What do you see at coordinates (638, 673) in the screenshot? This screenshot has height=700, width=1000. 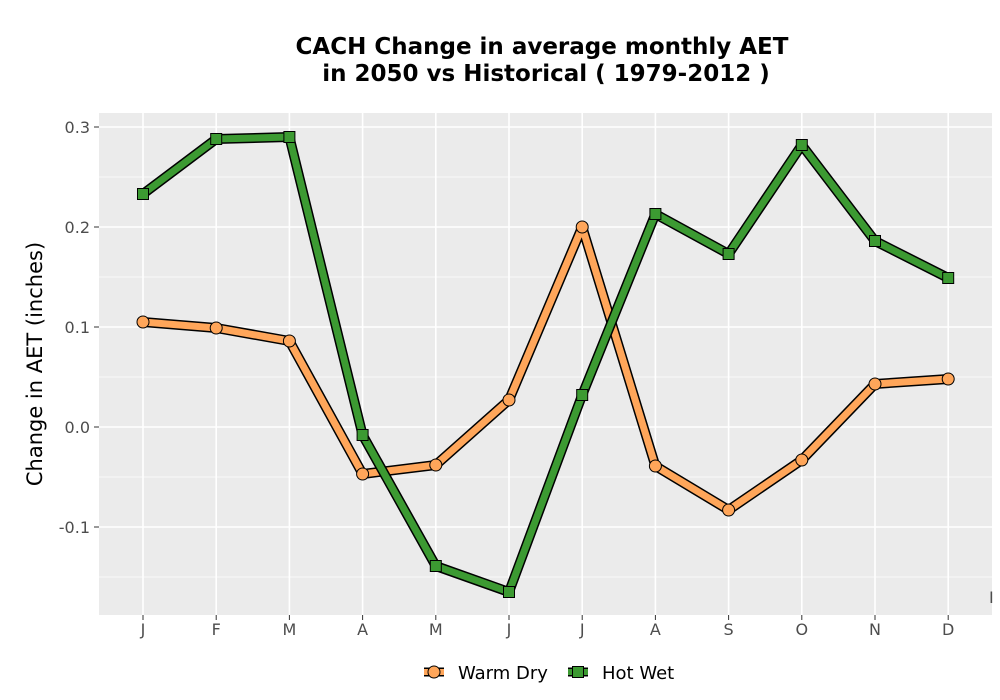 I see `legend-label: Hot Wet` at bounding box center [638, 673].